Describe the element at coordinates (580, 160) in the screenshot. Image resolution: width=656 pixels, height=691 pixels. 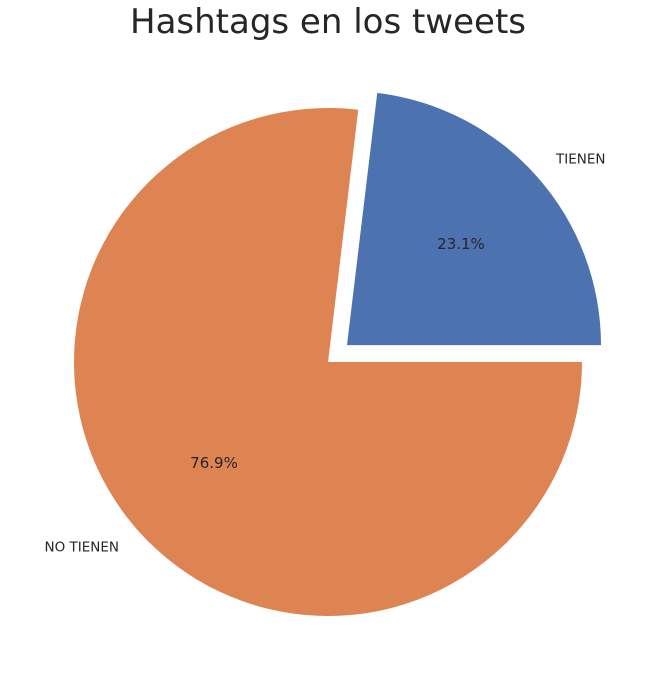
I see `slice-label-tienen: TIENEN` at that location.